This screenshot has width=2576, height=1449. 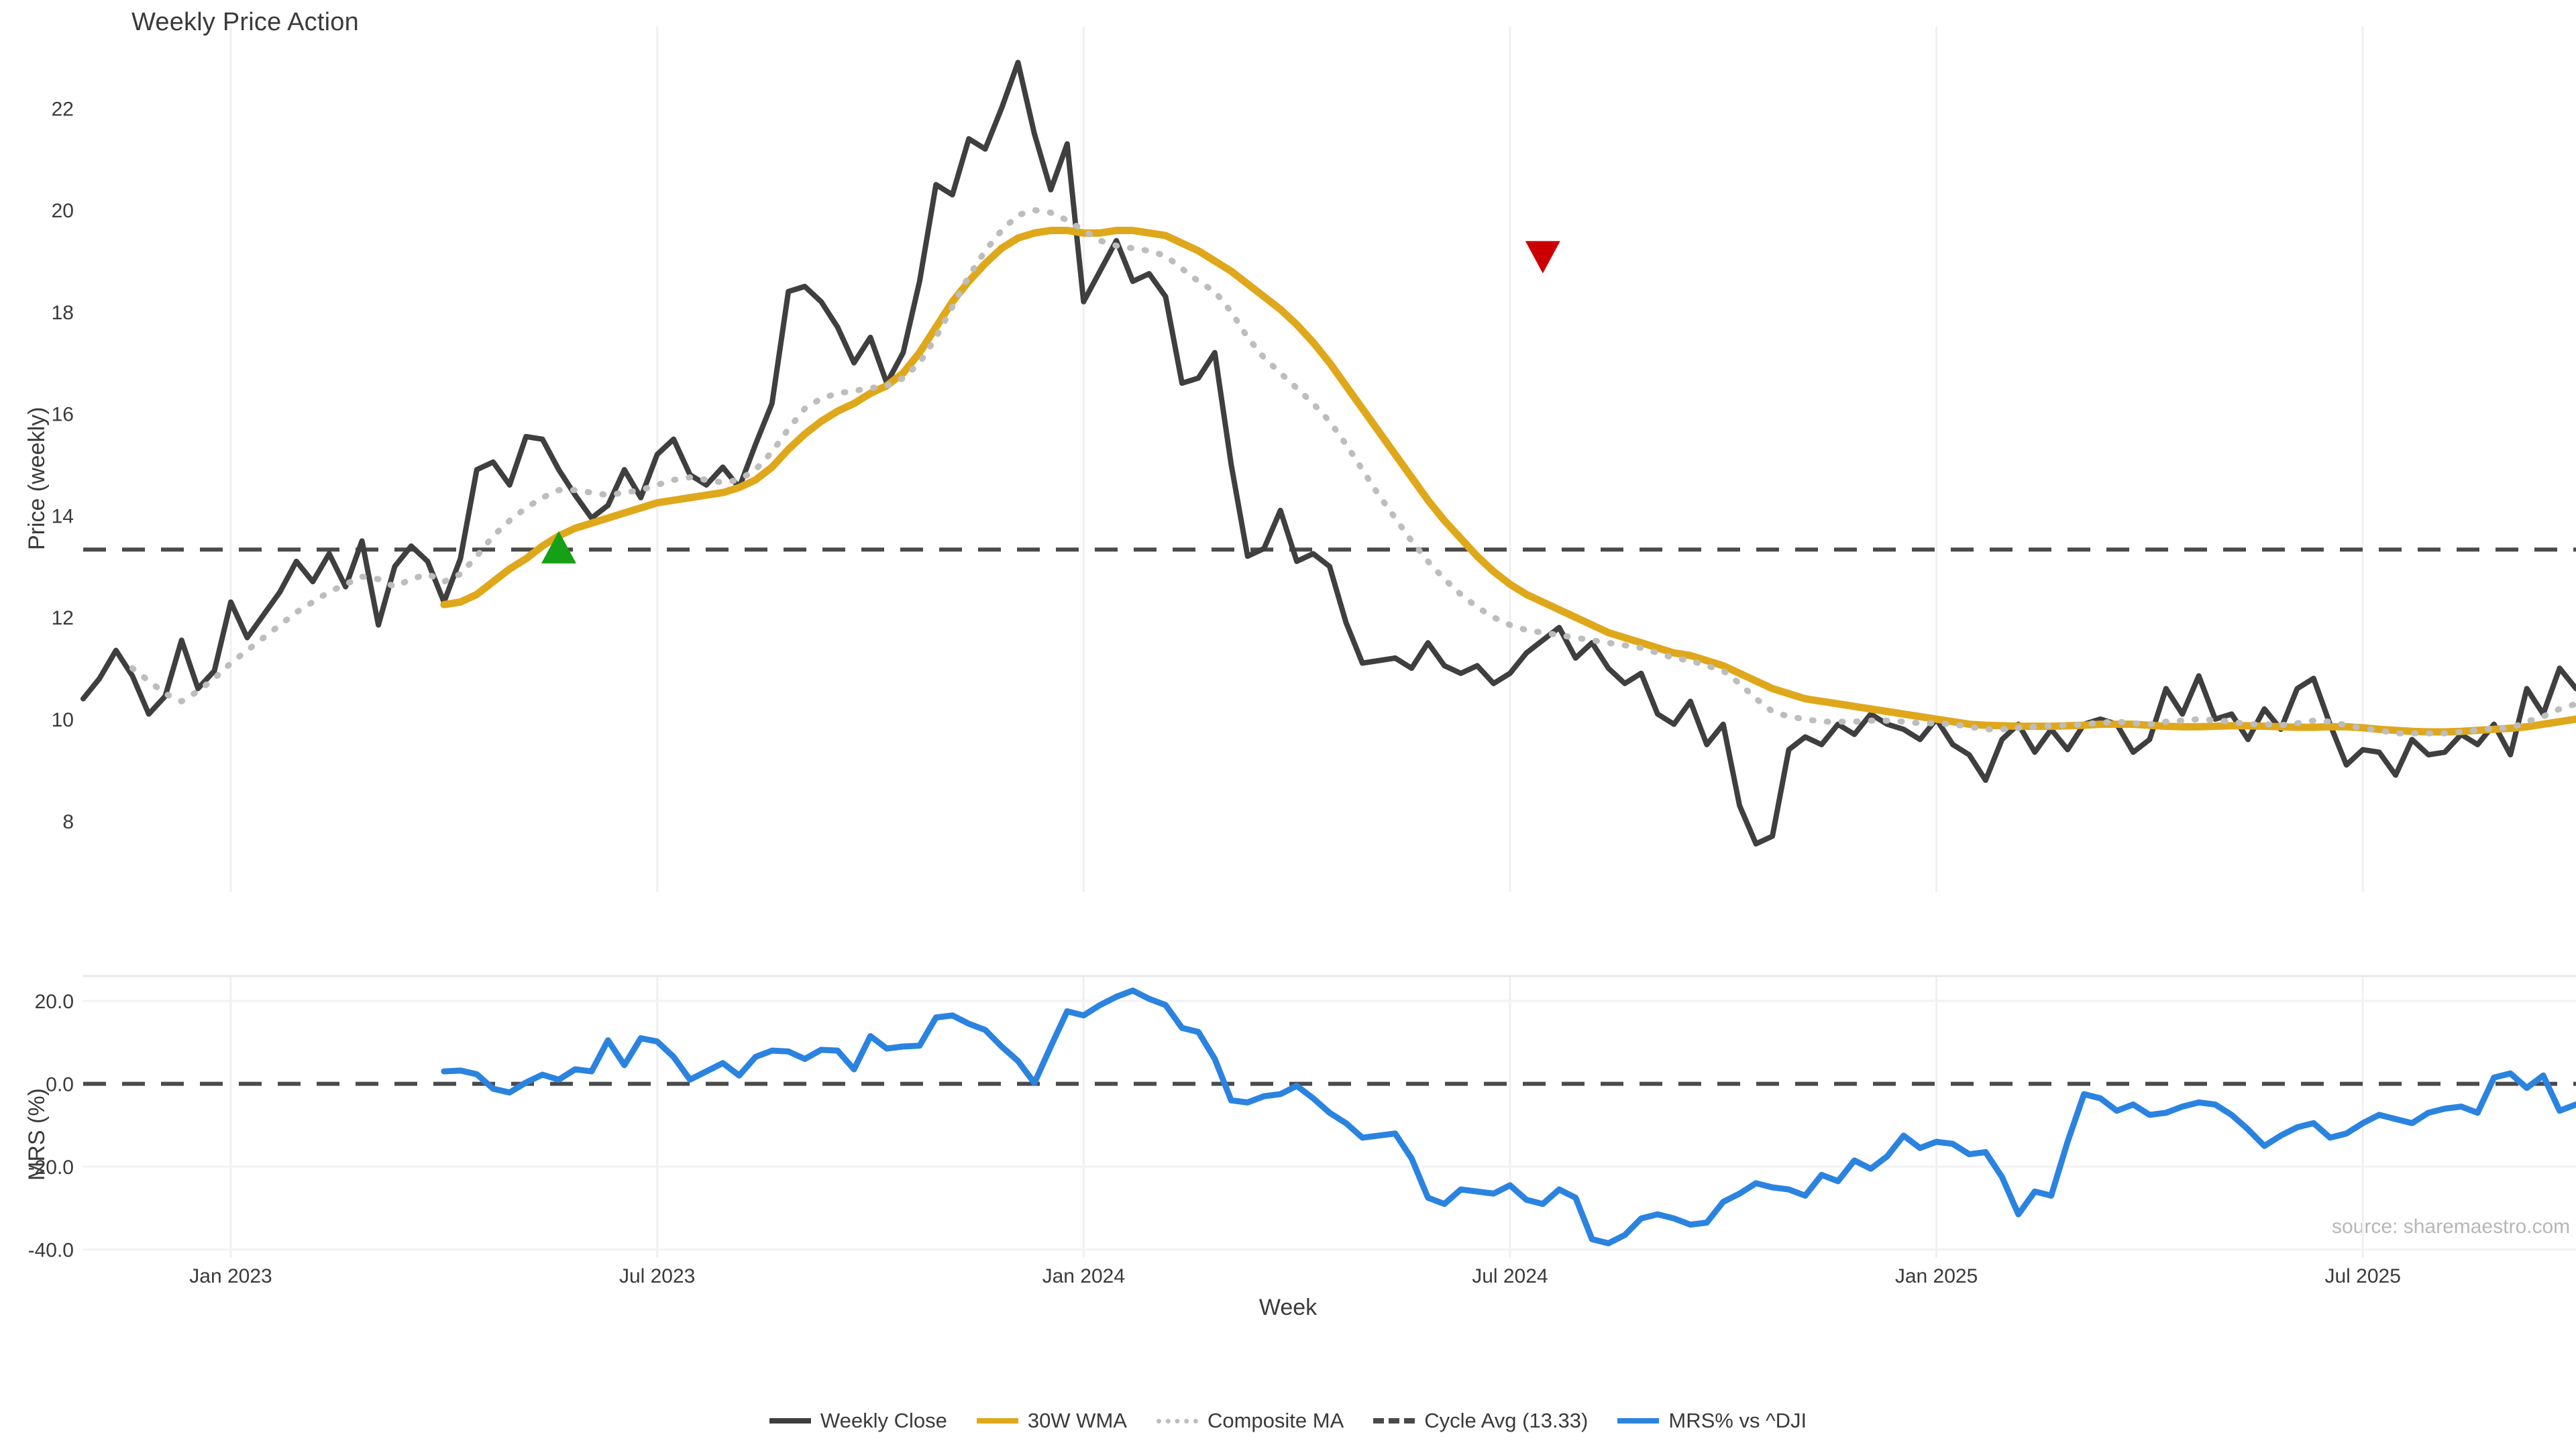 I want to click on x-tick-label: Jan 2024, so click(x=1083, y=1276).